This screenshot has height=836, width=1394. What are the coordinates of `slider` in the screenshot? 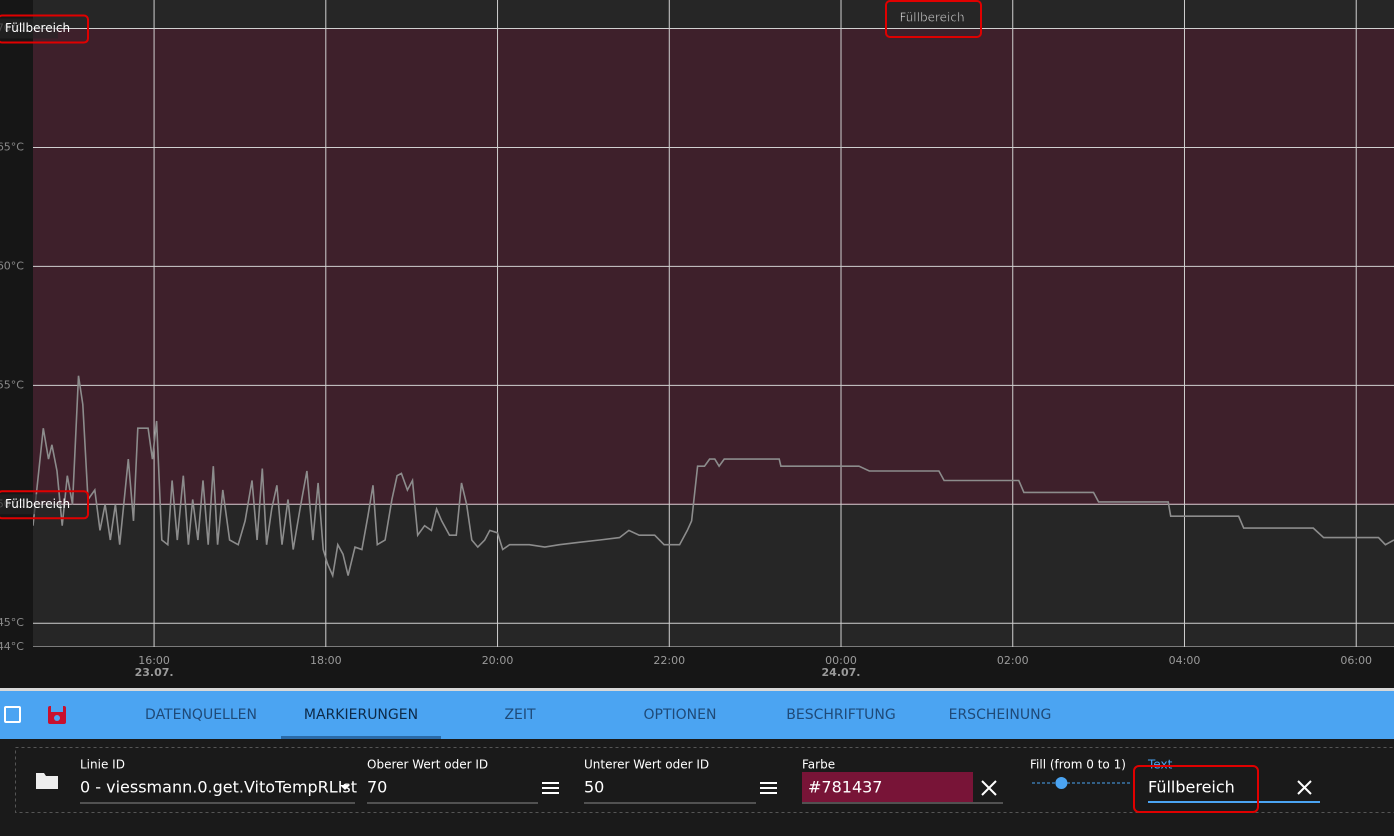 It's located at (1061, 783).